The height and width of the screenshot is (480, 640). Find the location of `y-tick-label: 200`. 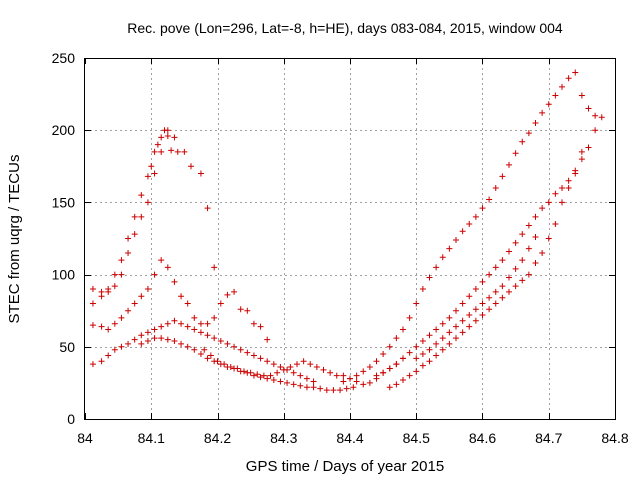

y-tick-label: 200 is located at coordinates (64, 130).